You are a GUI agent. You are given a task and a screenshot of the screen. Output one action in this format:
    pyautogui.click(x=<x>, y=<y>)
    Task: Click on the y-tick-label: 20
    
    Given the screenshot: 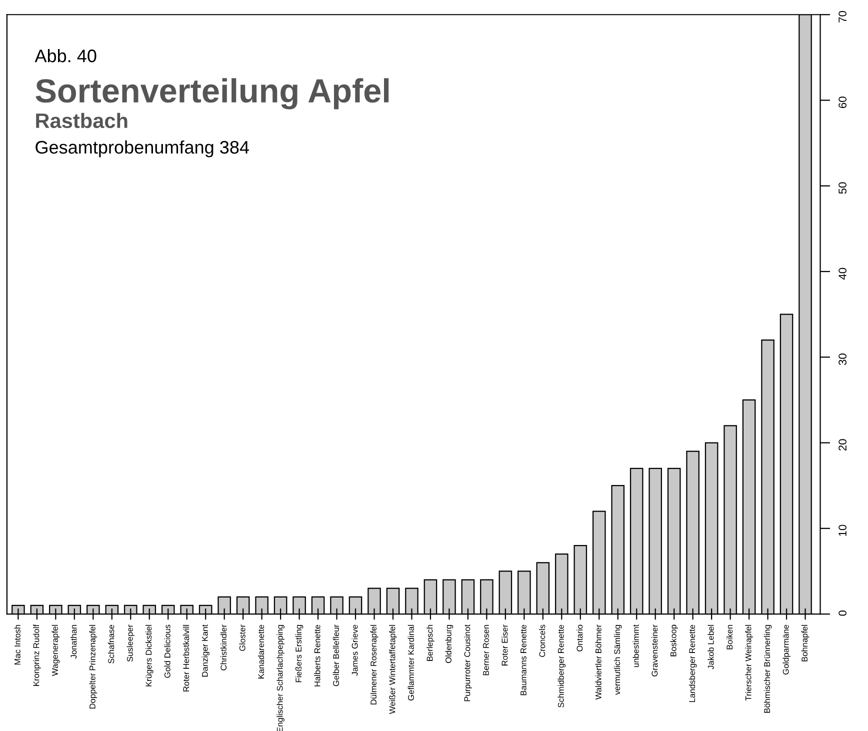 What is the action you would take?
    pyautogui.click(x=842, y=445)
    